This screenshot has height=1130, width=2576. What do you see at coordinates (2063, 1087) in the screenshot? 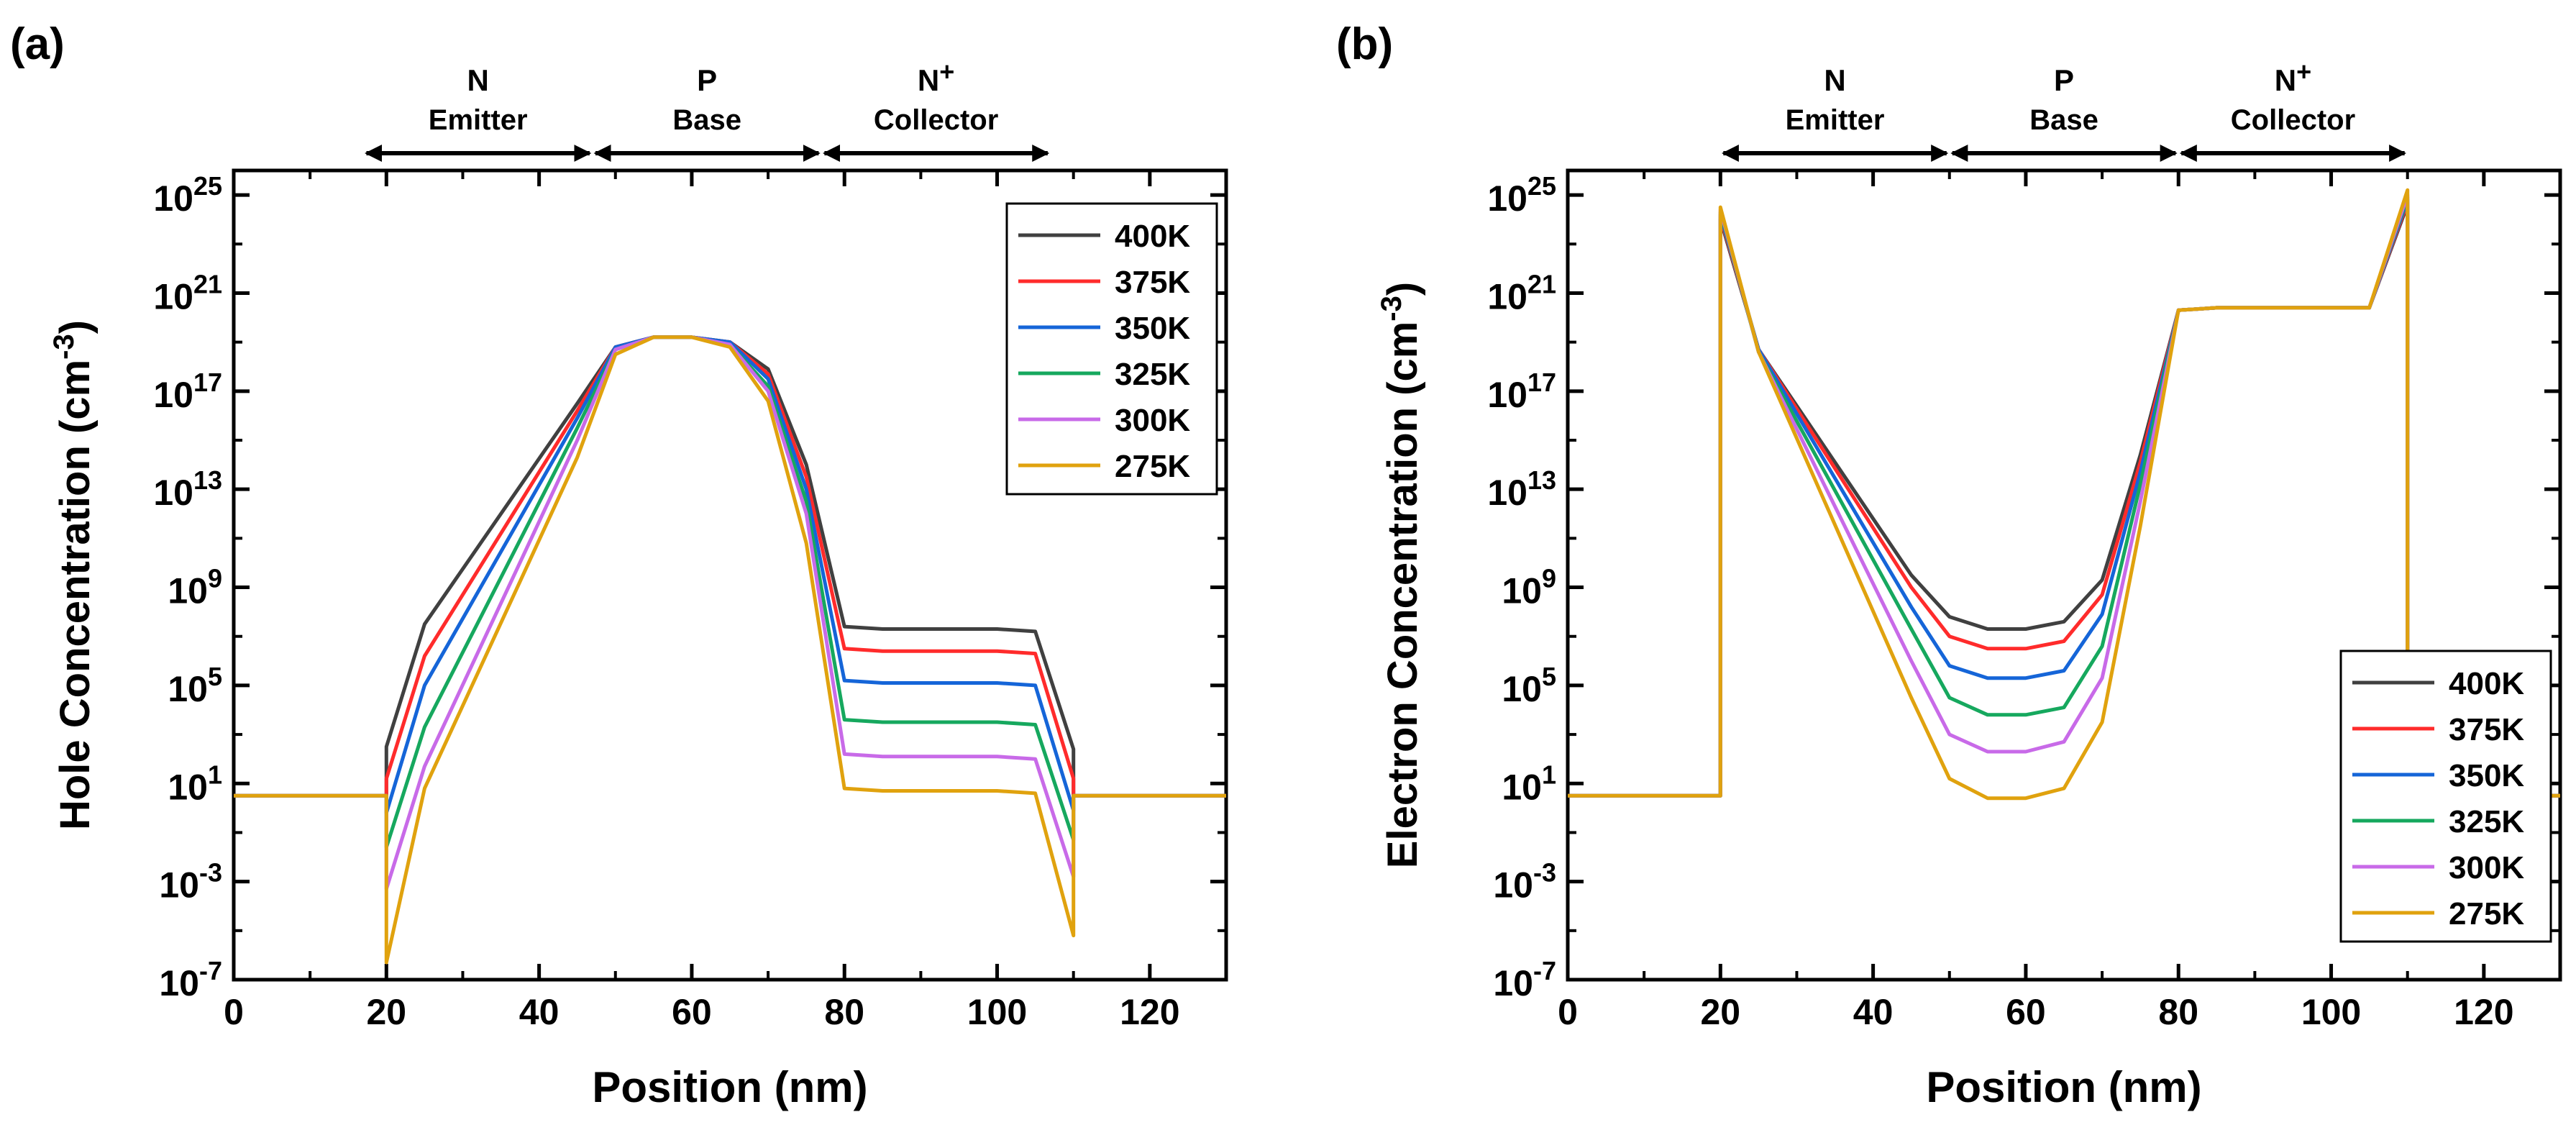
I see `x-axis-title: Position (nm)` at bounding box center [2063, 1087].